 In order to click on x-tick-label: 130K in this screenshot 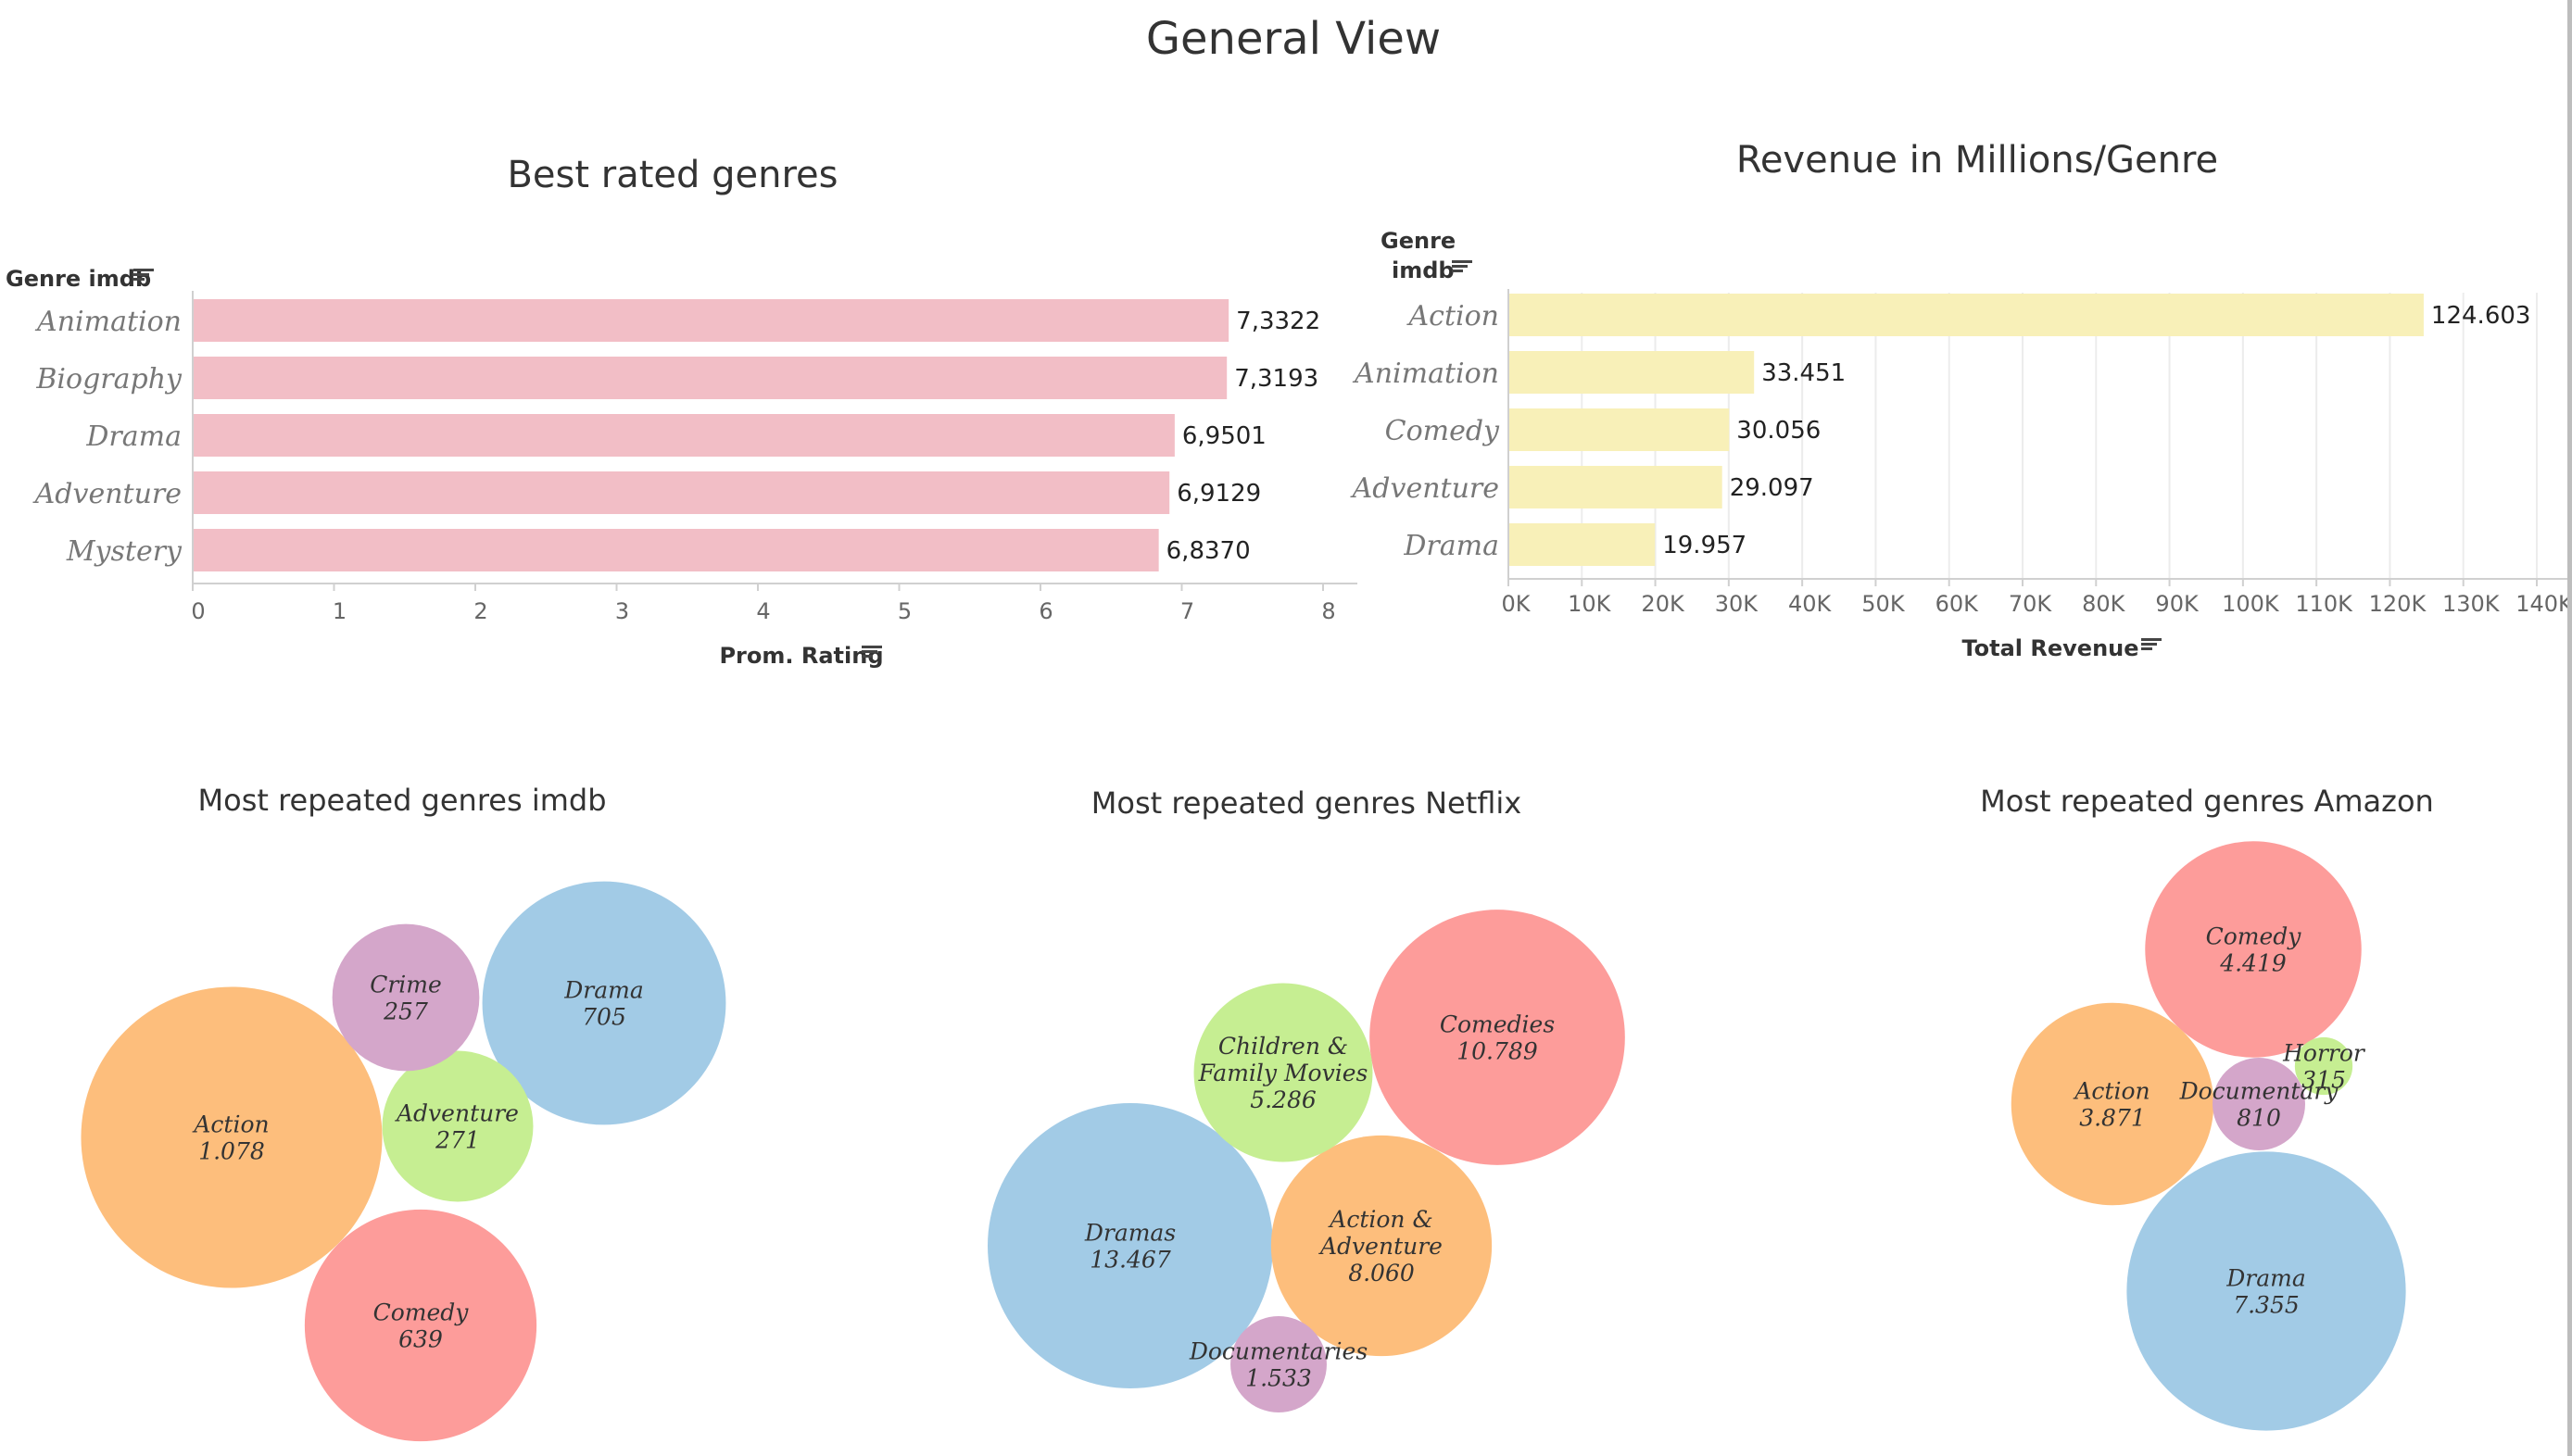, I will do `click(2472, 604)`.